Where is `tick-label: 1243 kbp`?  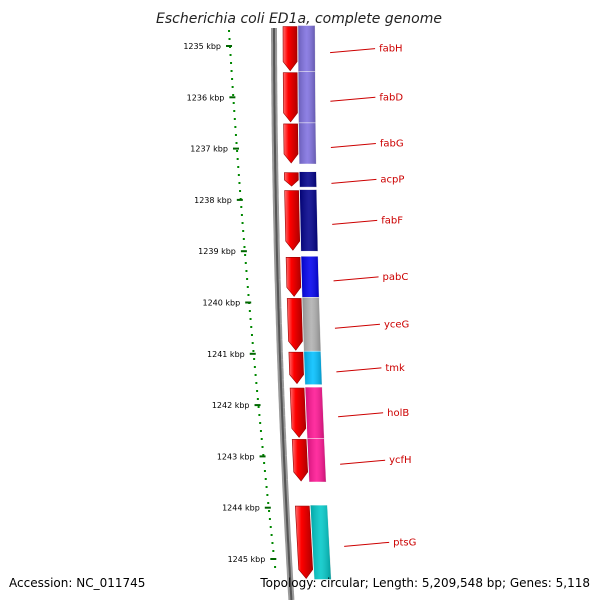
tick-label: 1243 kbp is located at coordinates (236, 456).